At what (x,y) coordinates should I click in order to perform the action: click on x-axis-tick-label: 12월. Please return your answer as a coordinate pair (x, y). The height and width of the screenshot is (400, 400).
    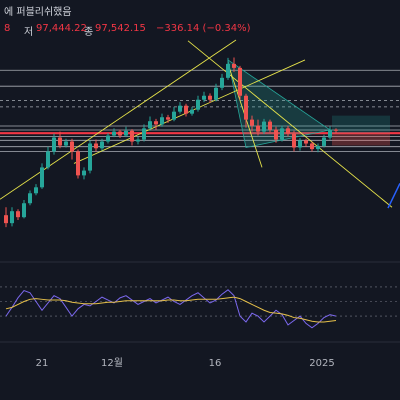
    Looking at the image, I should click on (112, 363).